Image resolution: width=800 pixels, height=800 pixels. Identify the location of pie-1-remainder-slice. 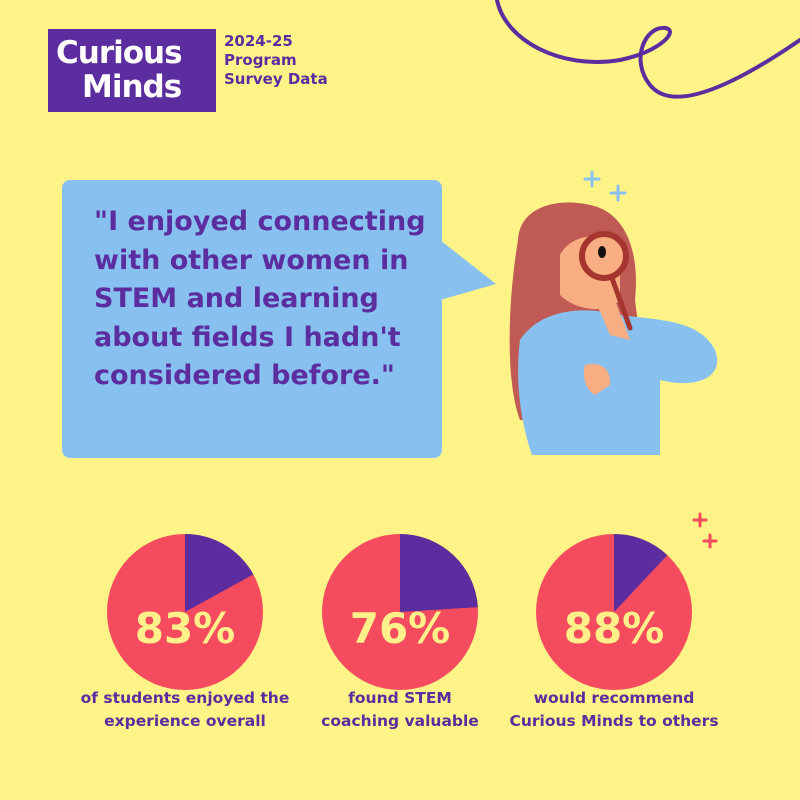
(219, 573).